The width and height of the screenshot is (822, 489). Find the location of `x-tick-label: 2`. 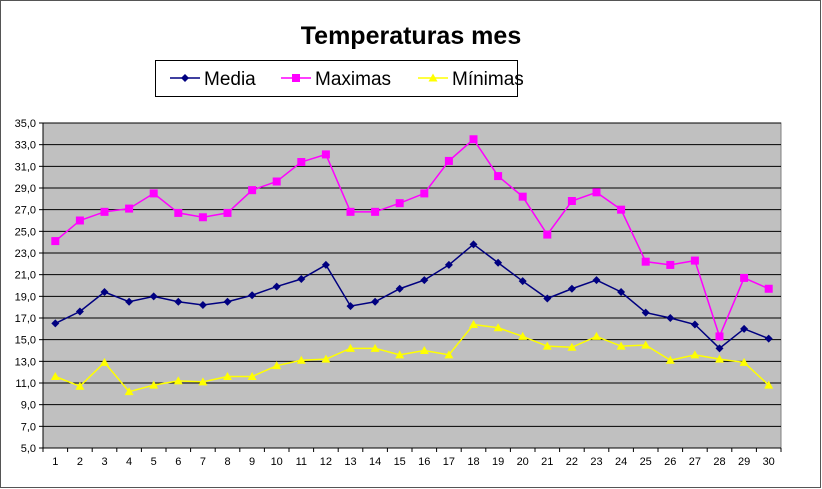

x-tick-label: 2 is located at coordinates (80, 462).